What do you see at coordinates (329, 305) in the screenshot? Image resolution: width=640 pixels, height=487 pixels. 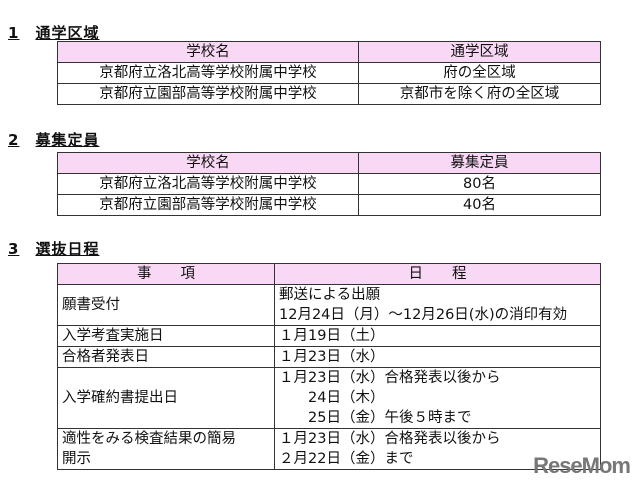 I see `table-row: 願書受付 郵送による出願 12月24日（月）～12月26日(水)の消印有効` at bounding box center [329, 305].